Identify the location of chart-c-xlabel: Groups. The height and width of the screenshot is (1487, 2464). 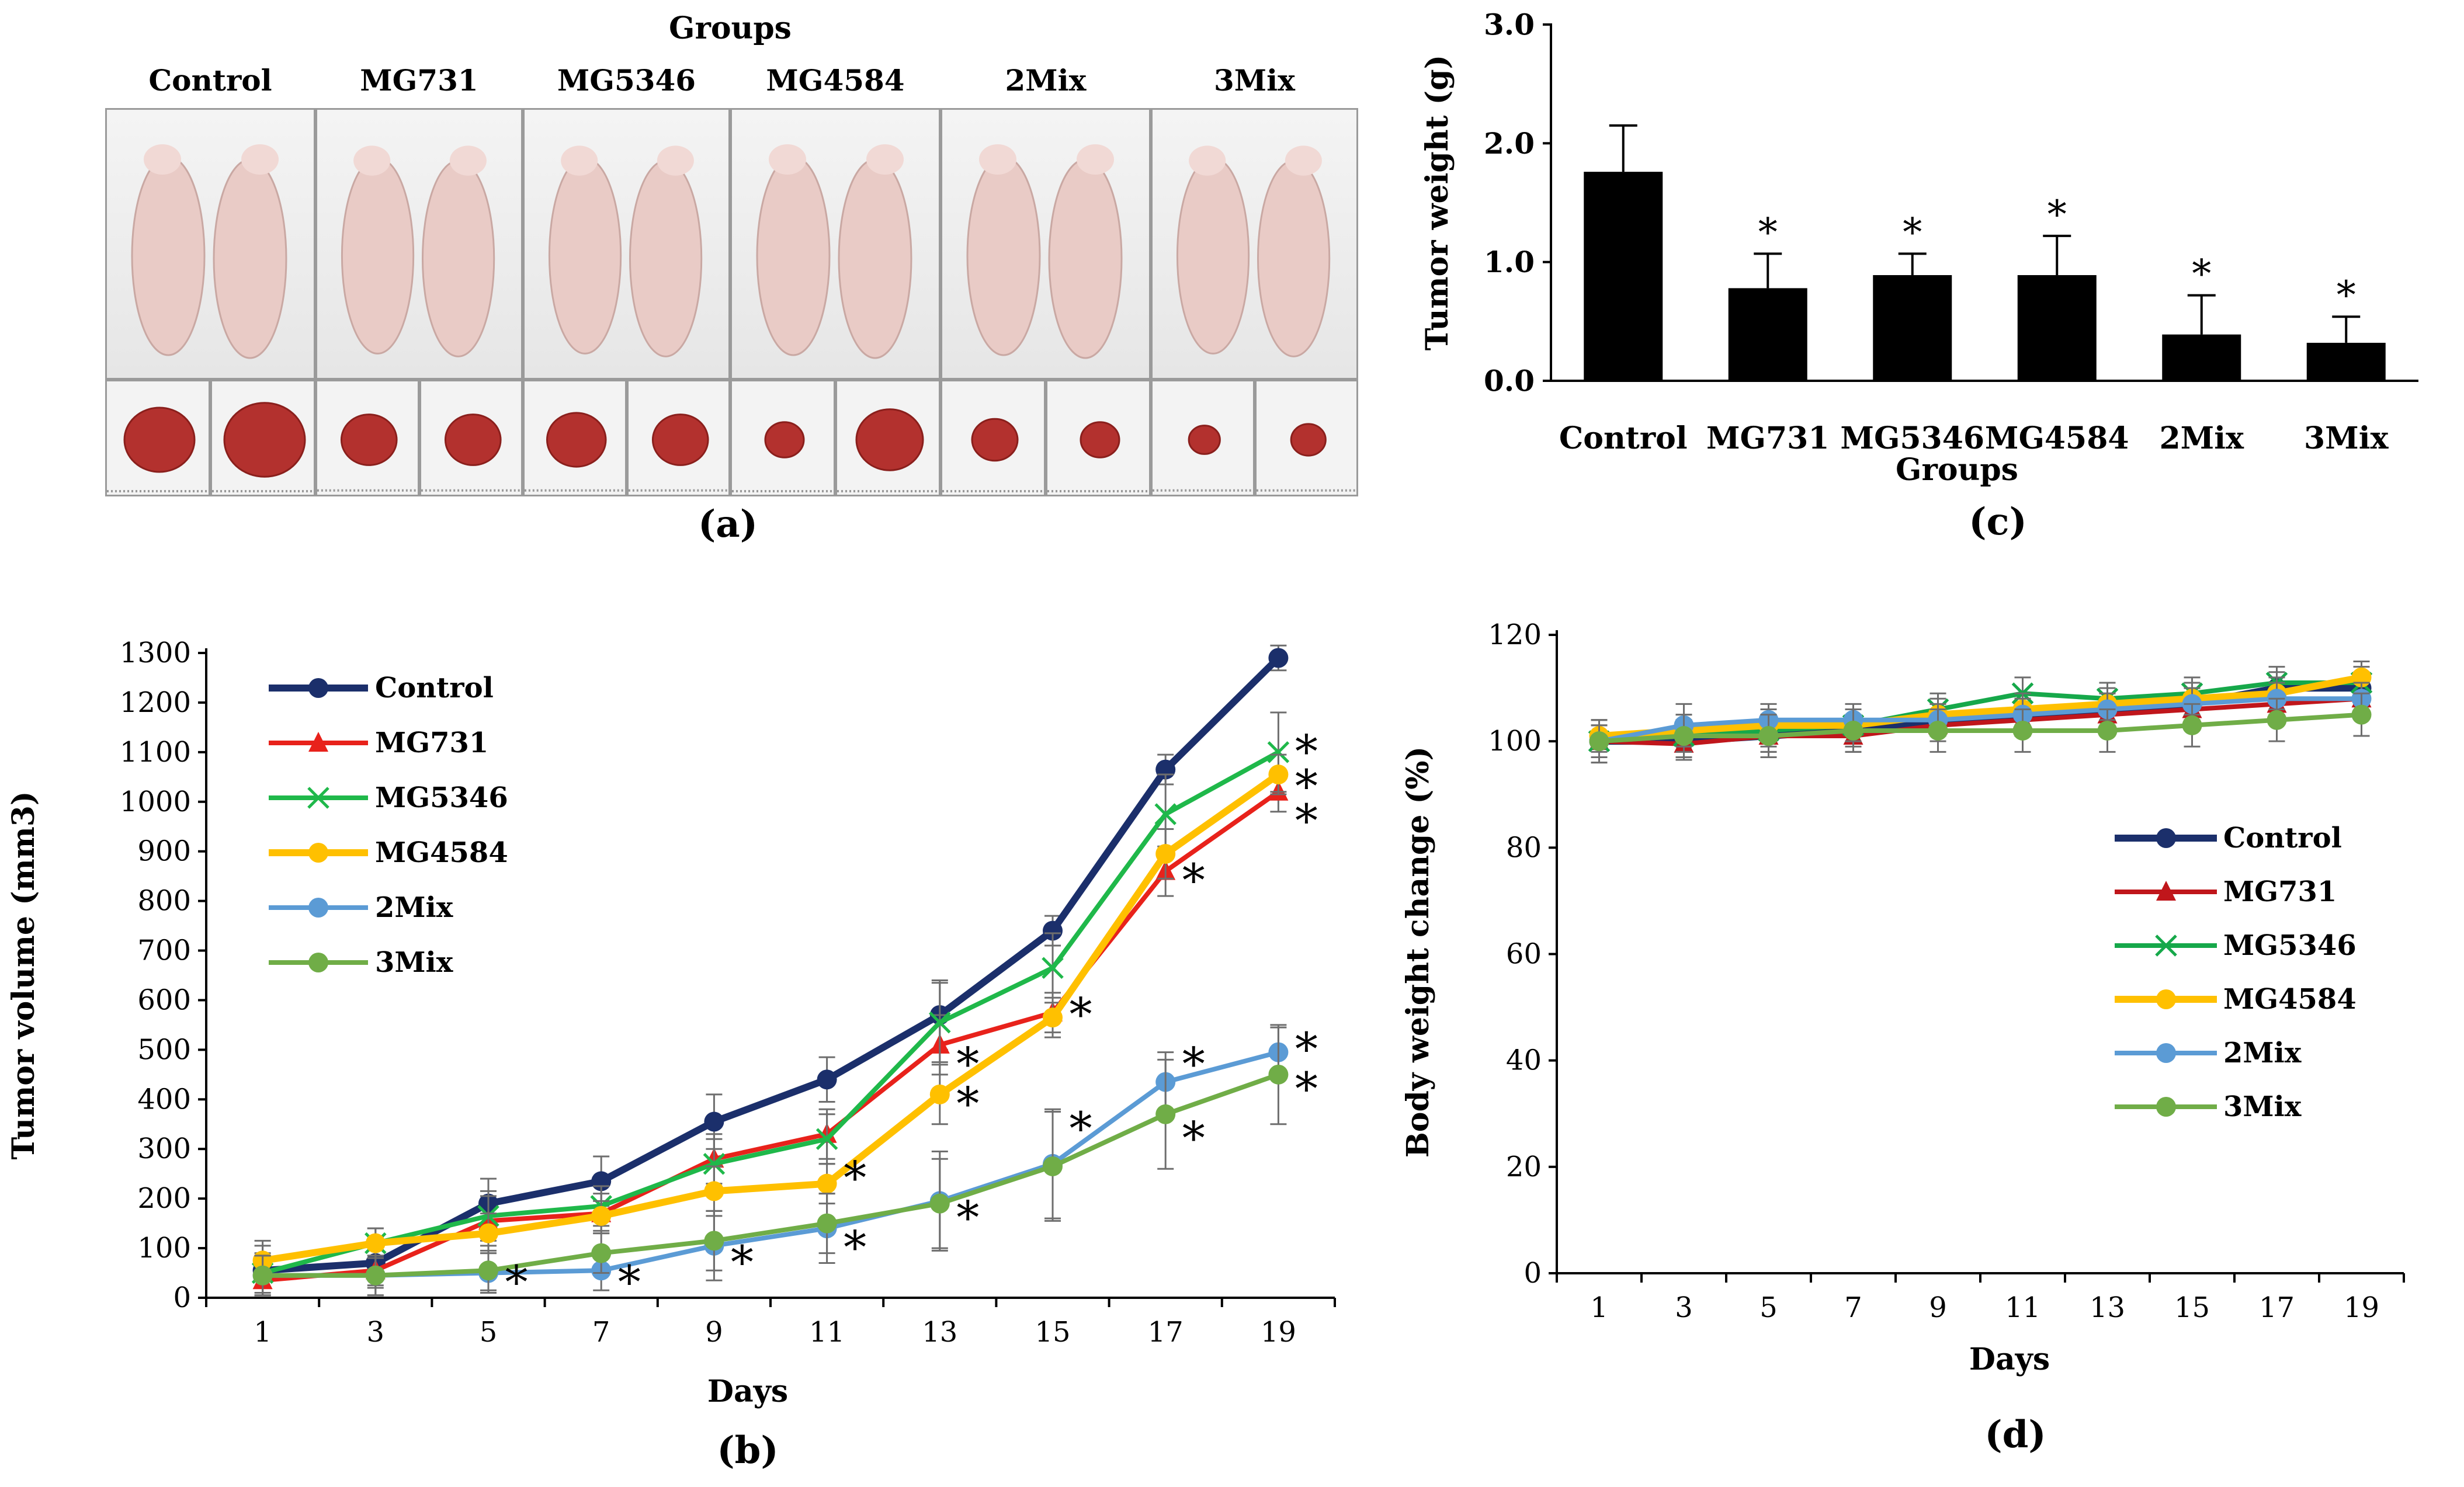
(1957, 470).